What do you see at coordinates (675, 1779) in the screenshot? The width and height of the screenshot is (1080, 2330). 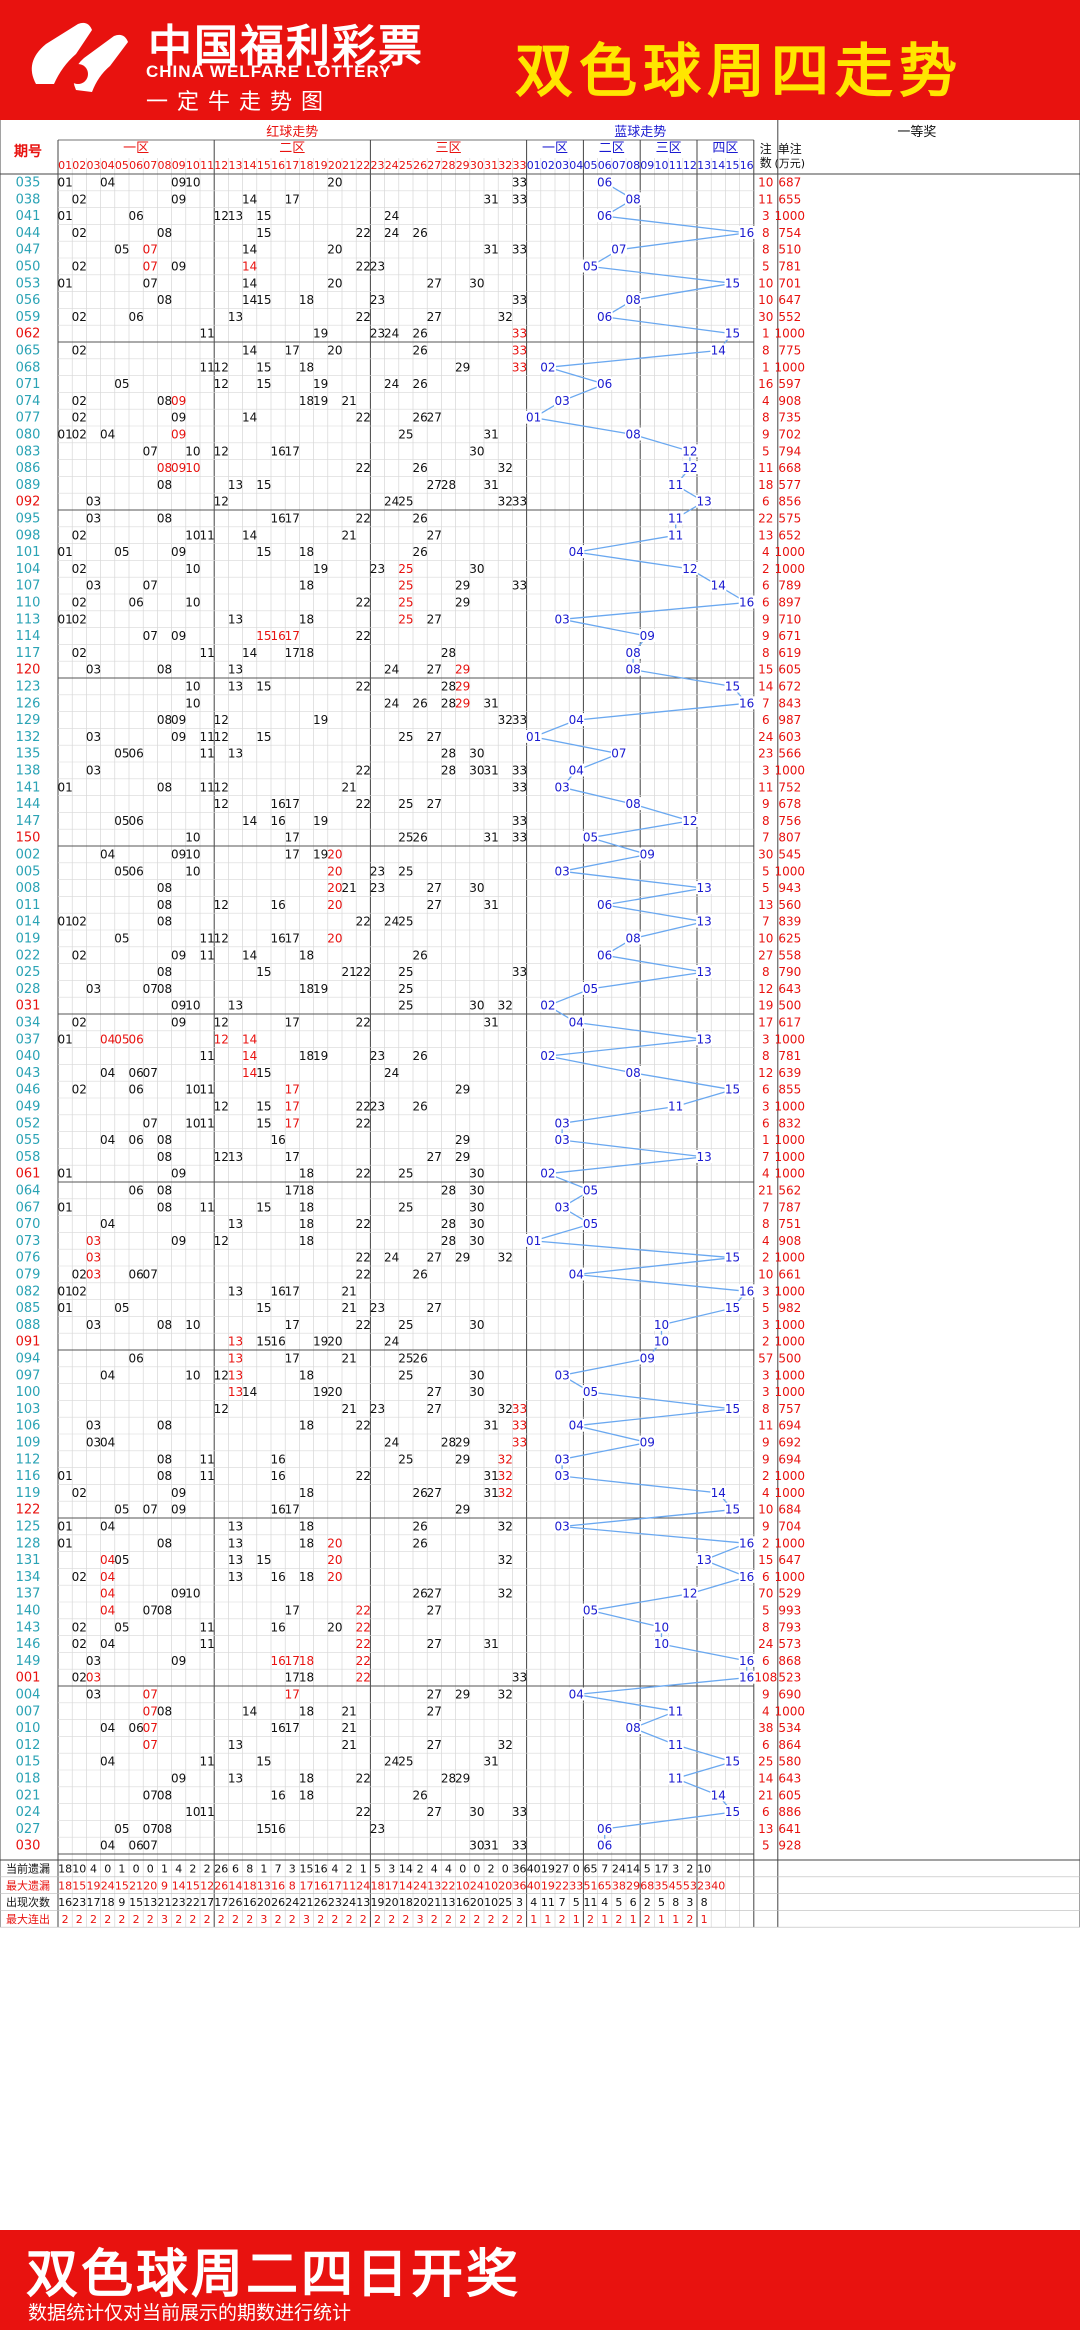 I see `blue-ball-number: 11` at bounding box center [675, 1779].